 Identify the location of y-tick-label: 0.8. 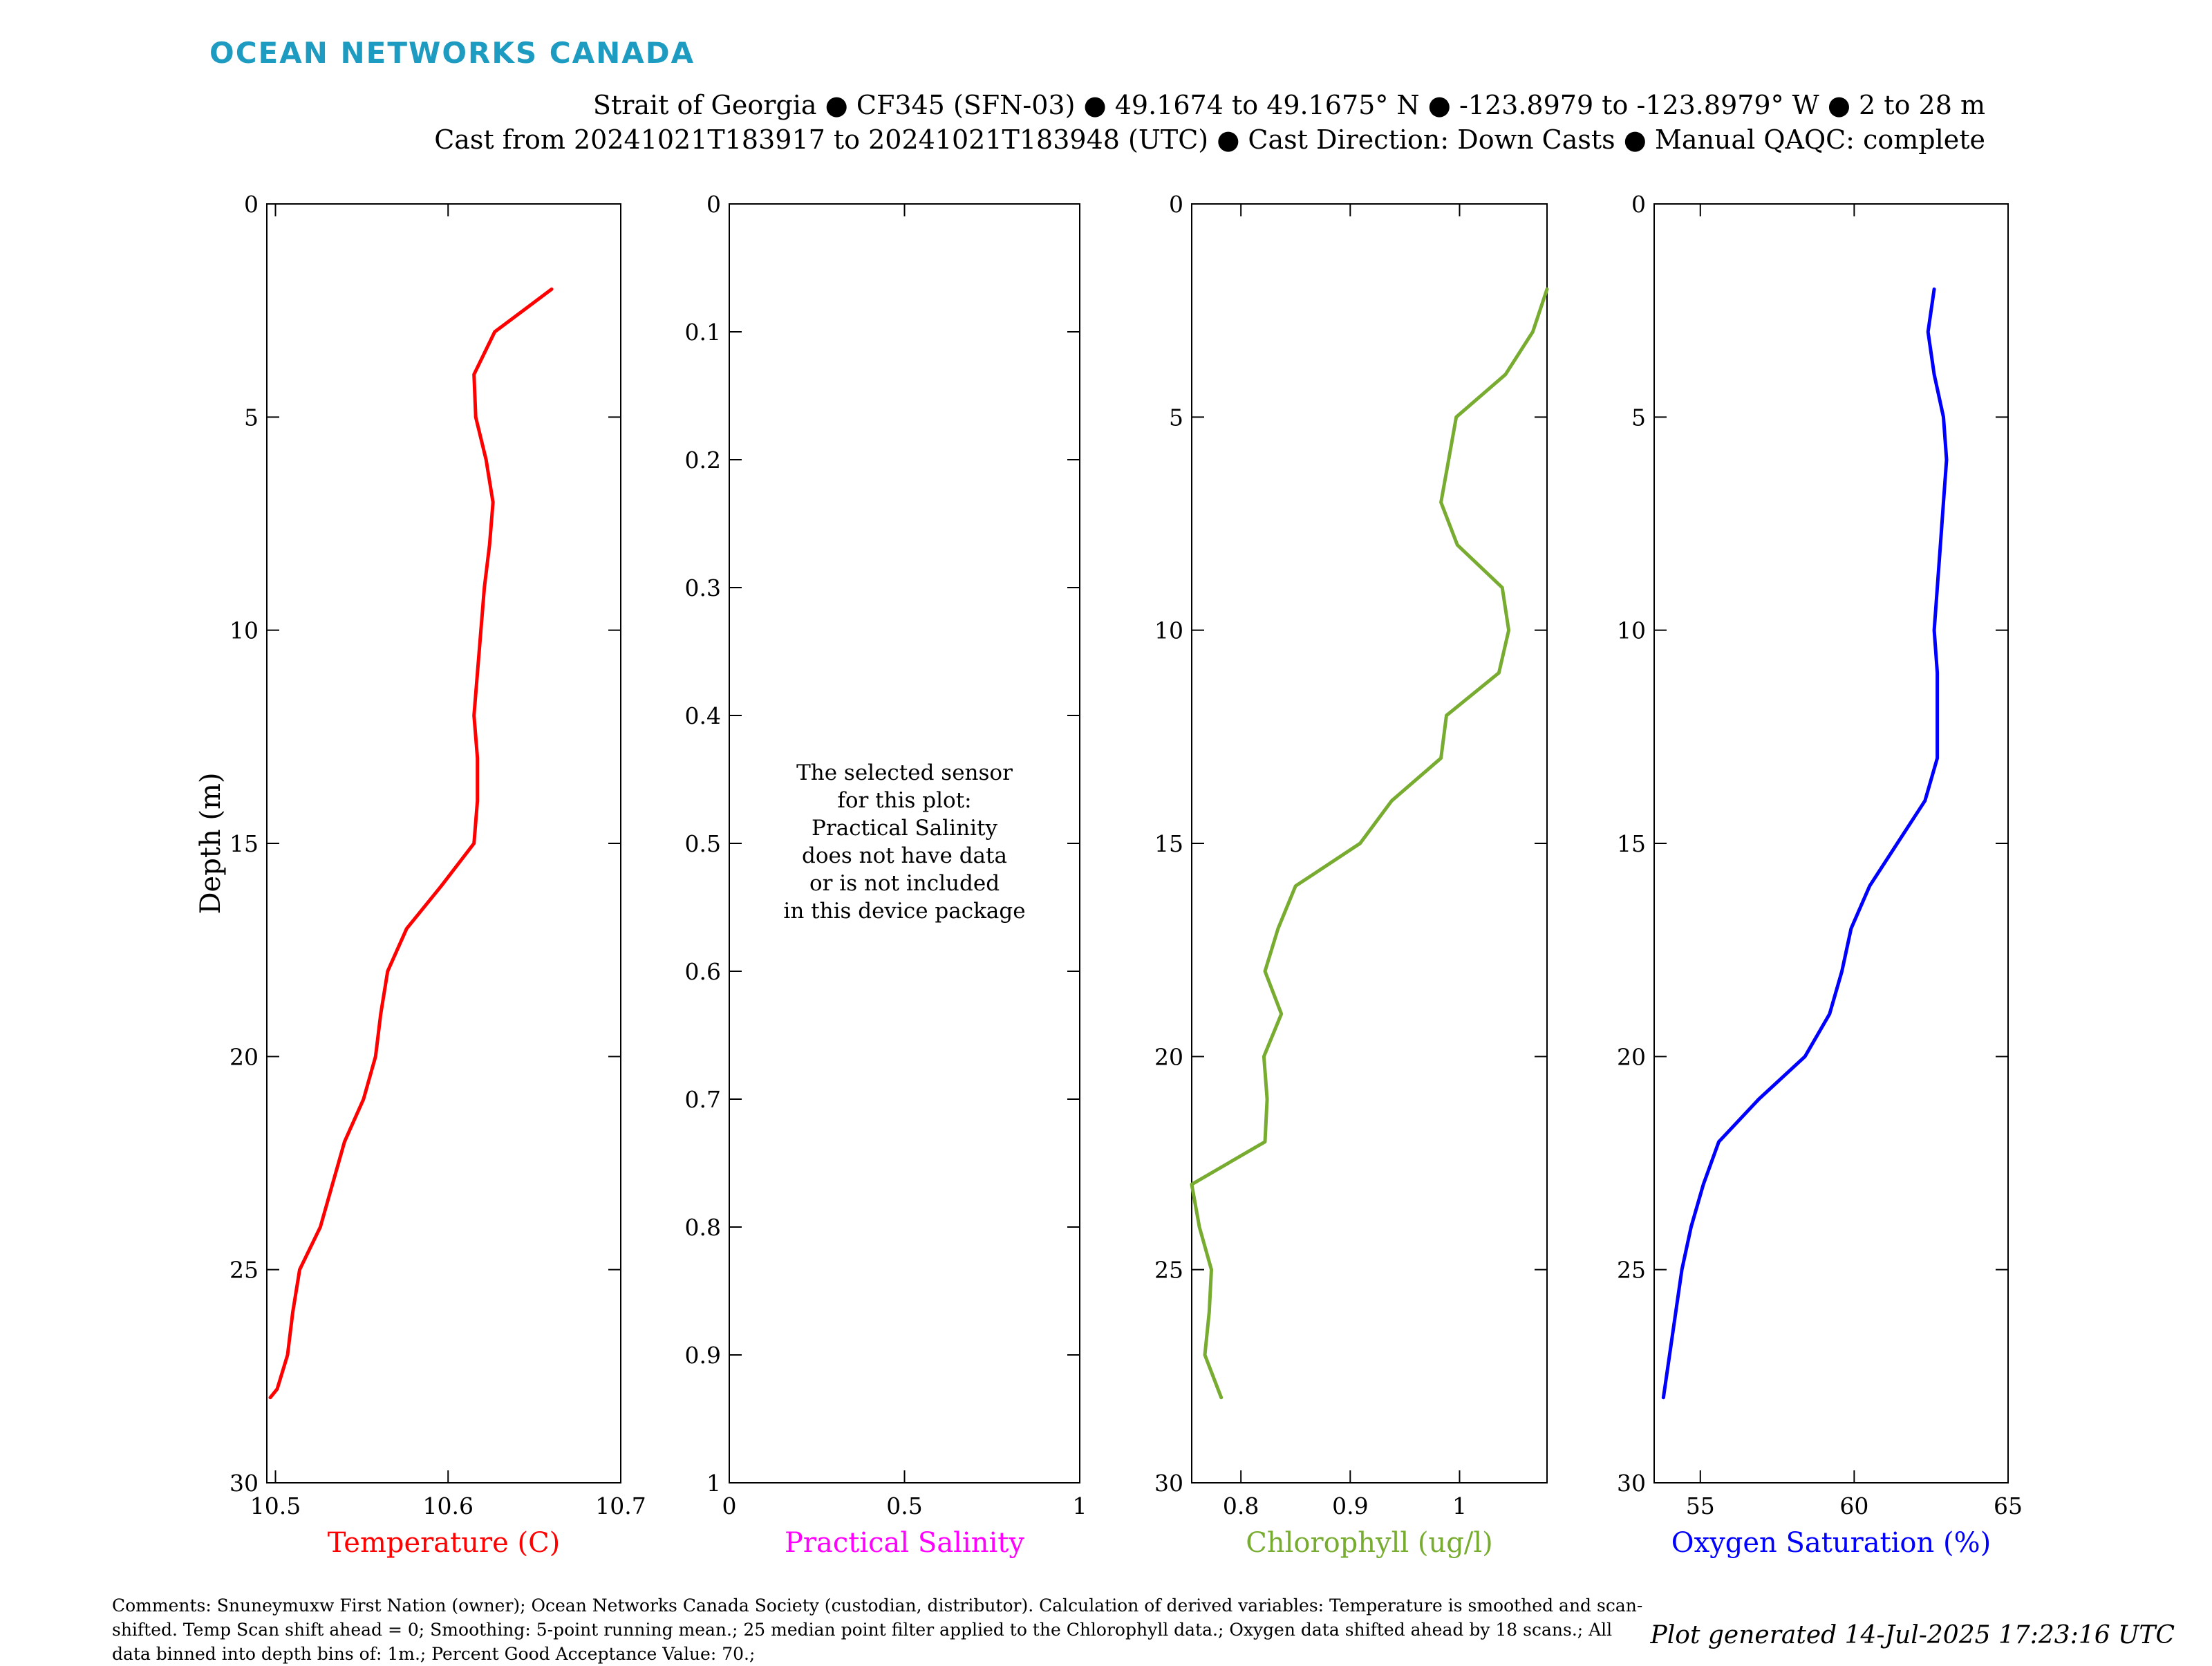
(703, 1227).